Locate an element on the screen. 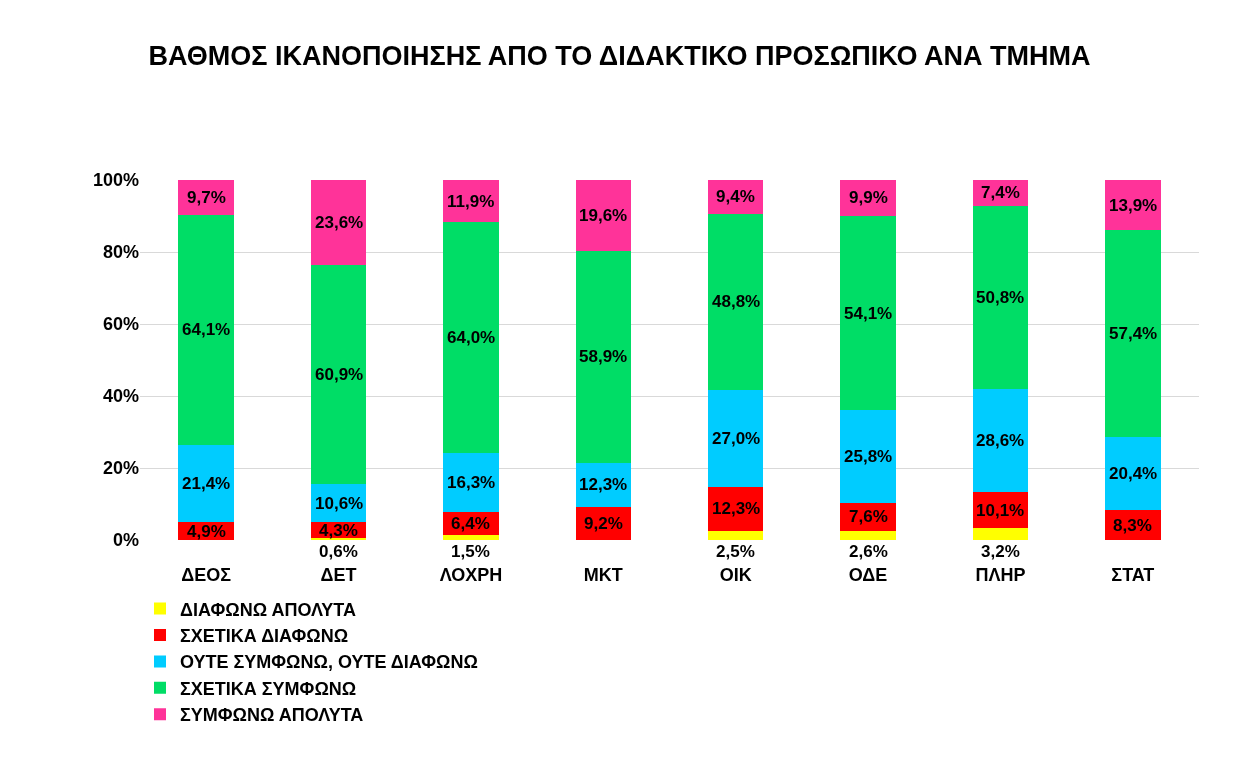  x-tick-label: ΔΕΤ is located at coordinates (338, 575).